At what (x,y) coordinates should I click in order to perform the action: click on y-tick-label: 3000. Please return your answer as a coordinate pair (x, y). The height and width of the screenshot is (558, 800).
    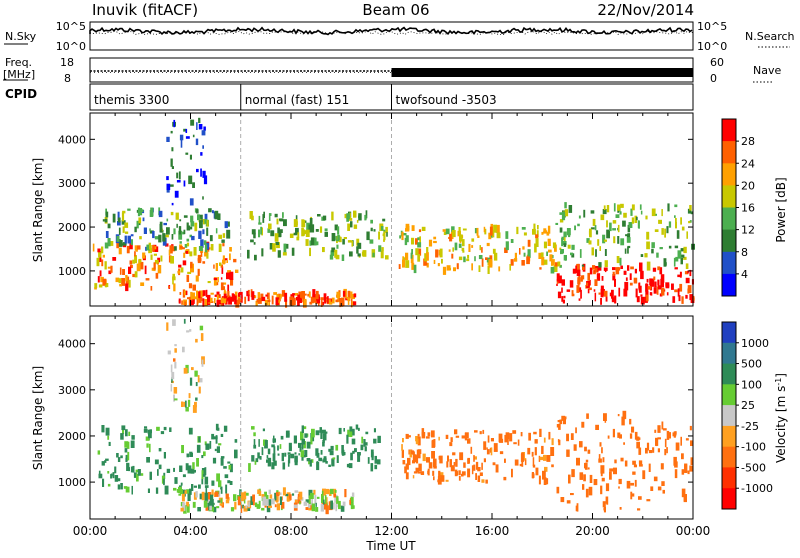
    Looking at the image, I should click on (72, 390).